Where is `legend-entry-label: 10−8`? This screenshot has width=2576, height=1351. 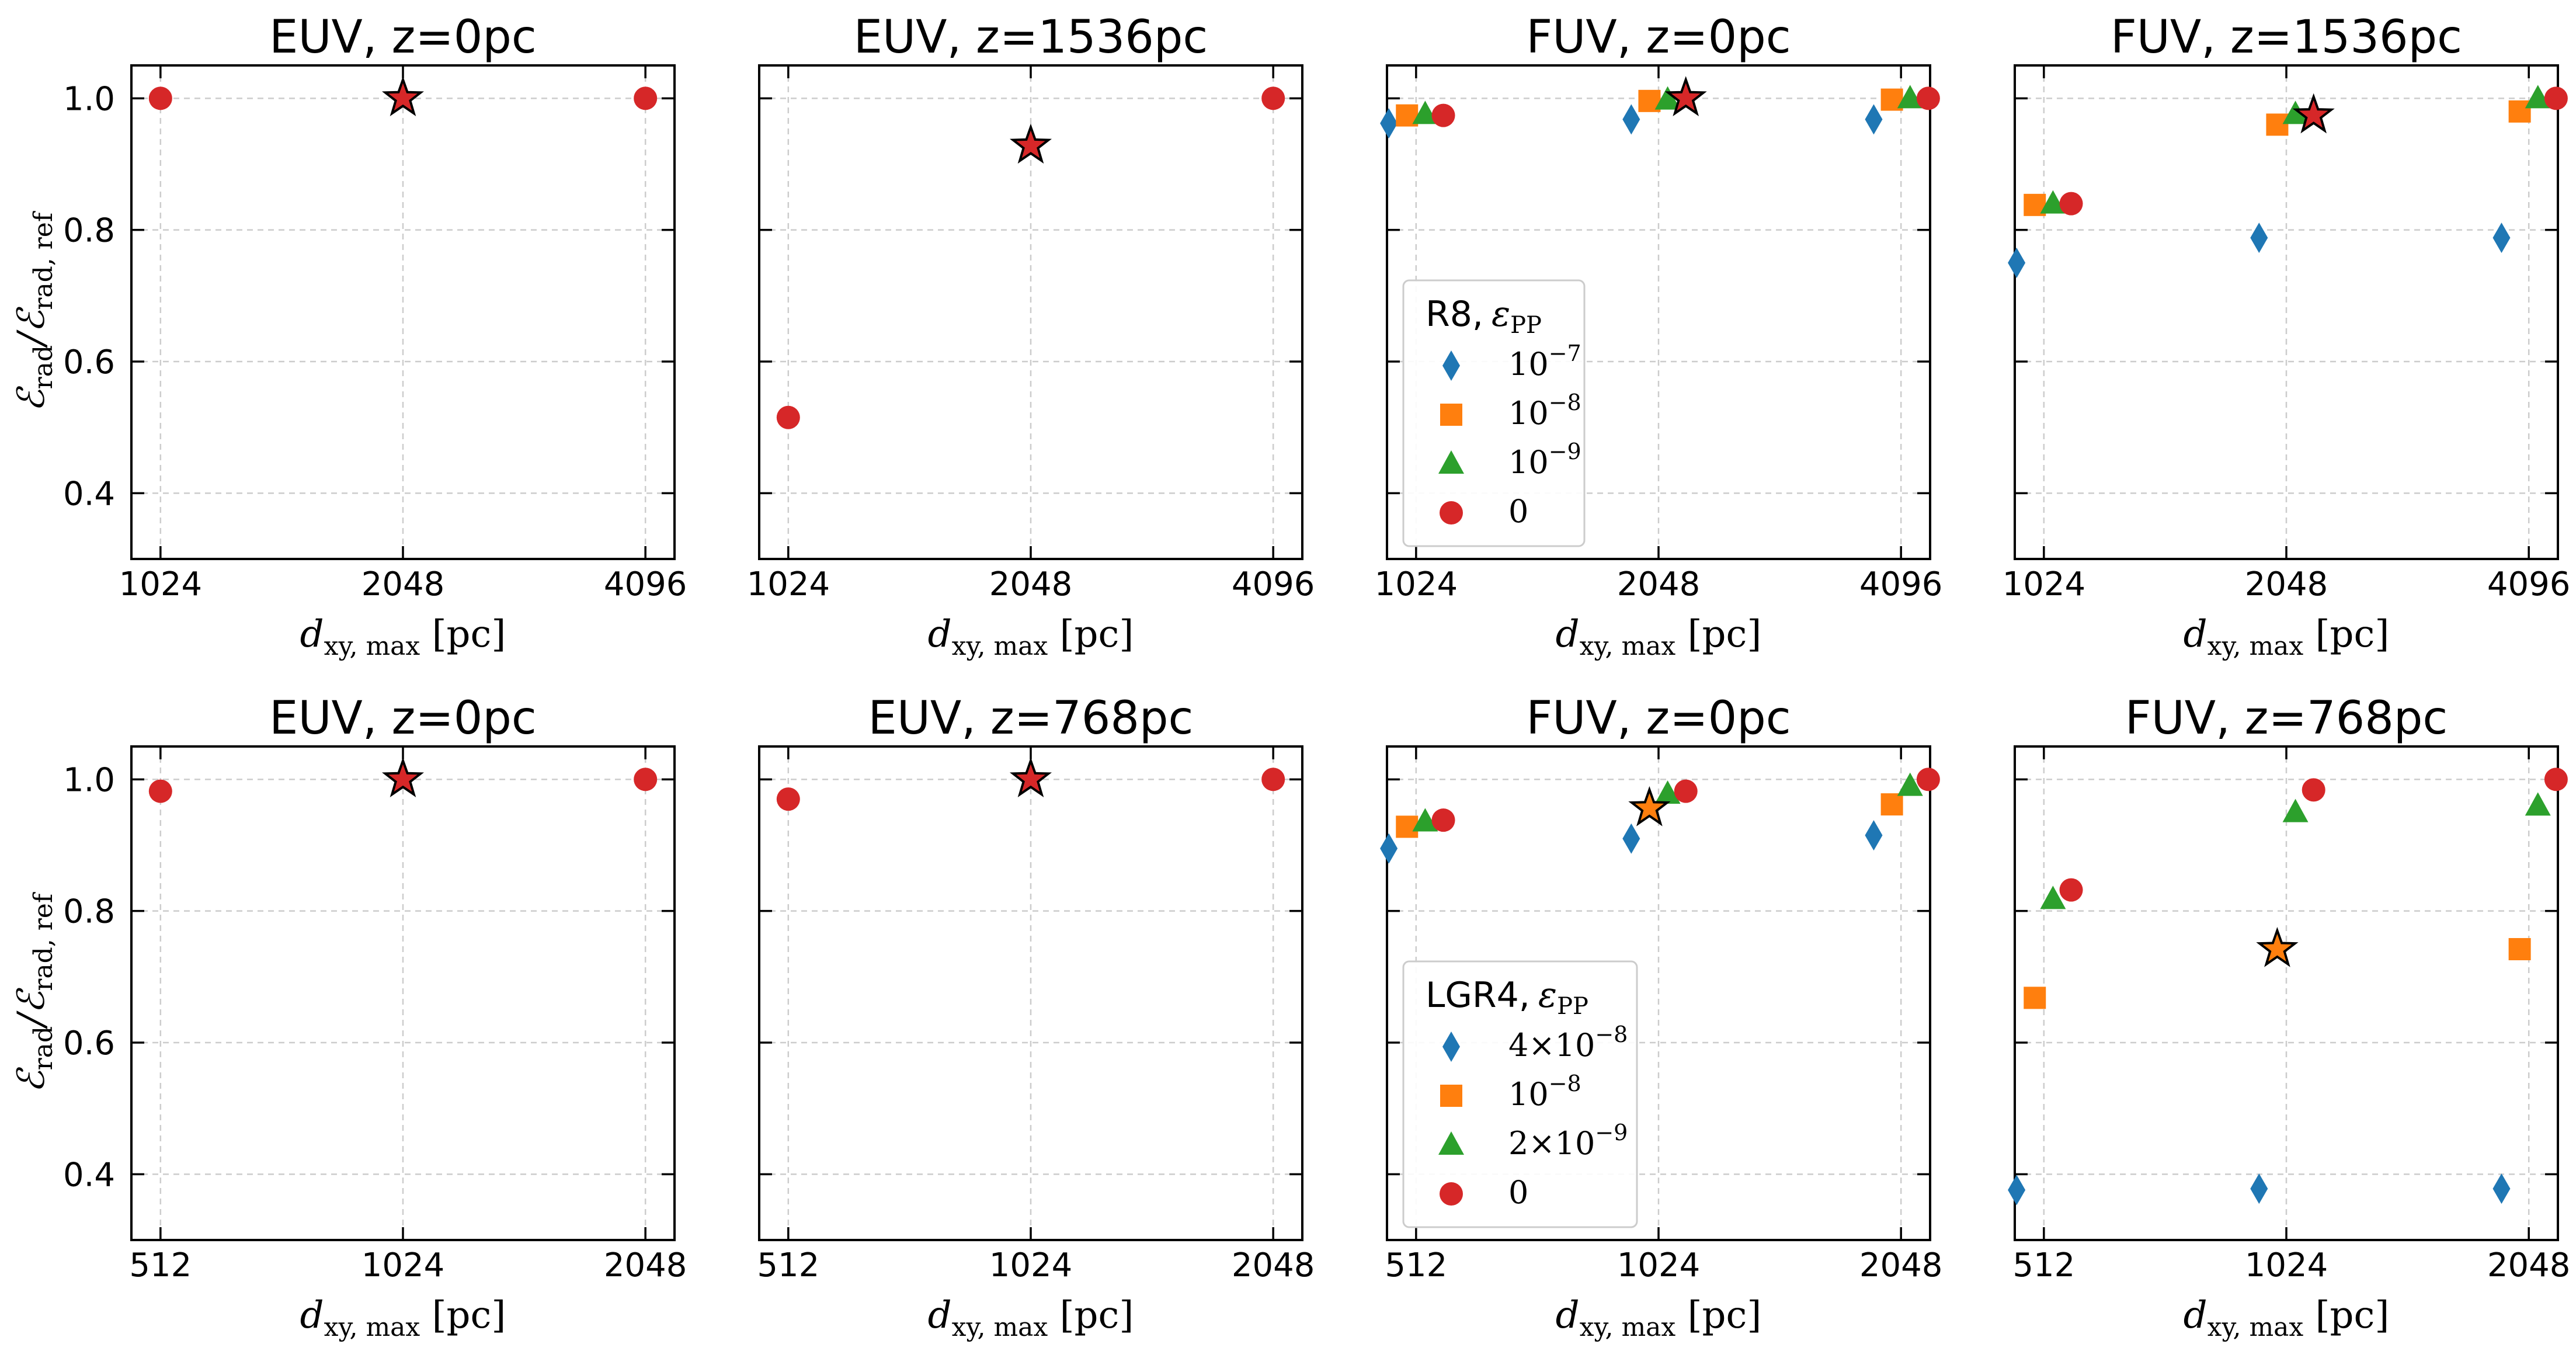
legend-entry-label: 10−8 is located at coordinates (1545, 411).